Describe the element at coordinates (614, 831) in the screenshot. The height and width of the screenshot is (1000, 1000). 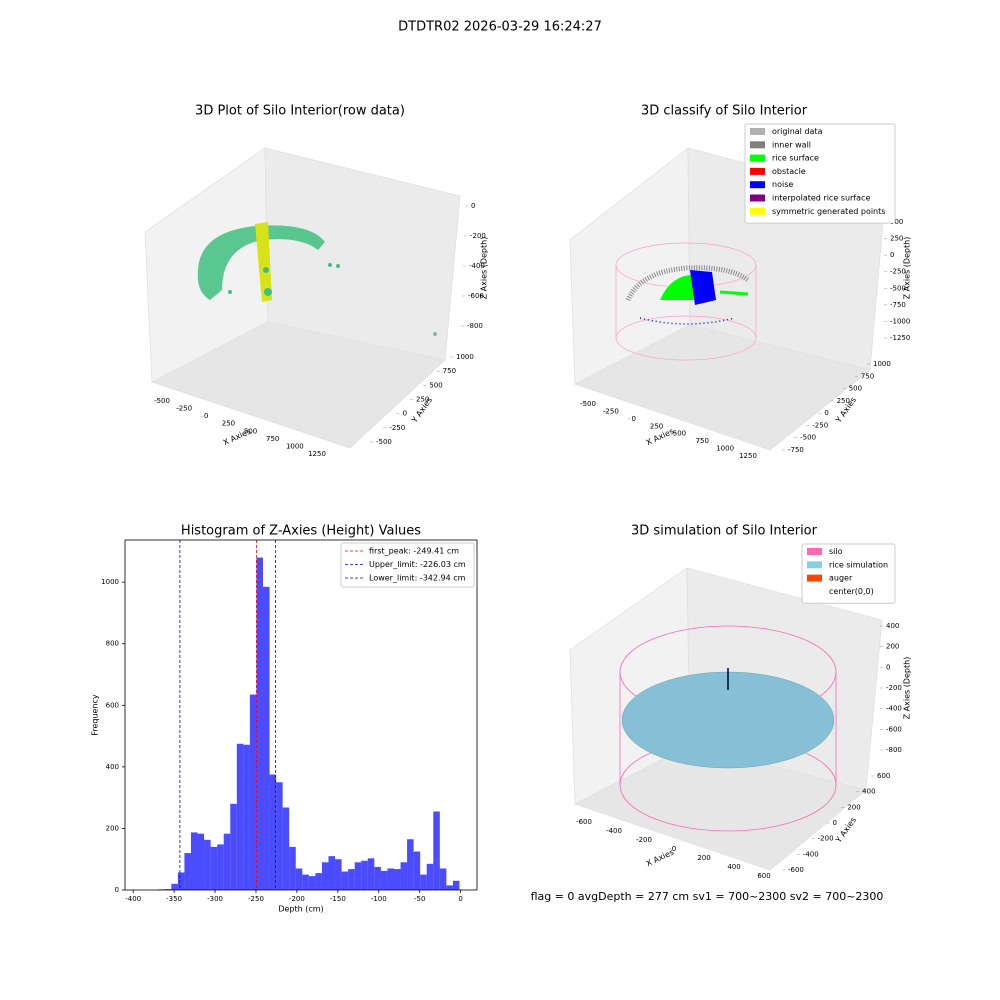
I see `x-tick-label: -400` at that location.